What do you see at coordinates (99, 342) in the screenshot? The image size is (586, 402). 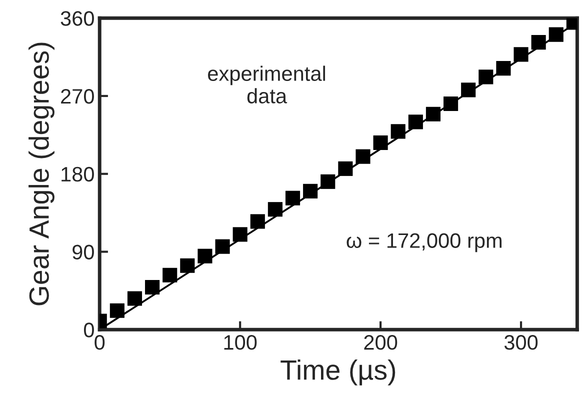 I see `x-tick-label: 0` at bounding box center [99, 342].